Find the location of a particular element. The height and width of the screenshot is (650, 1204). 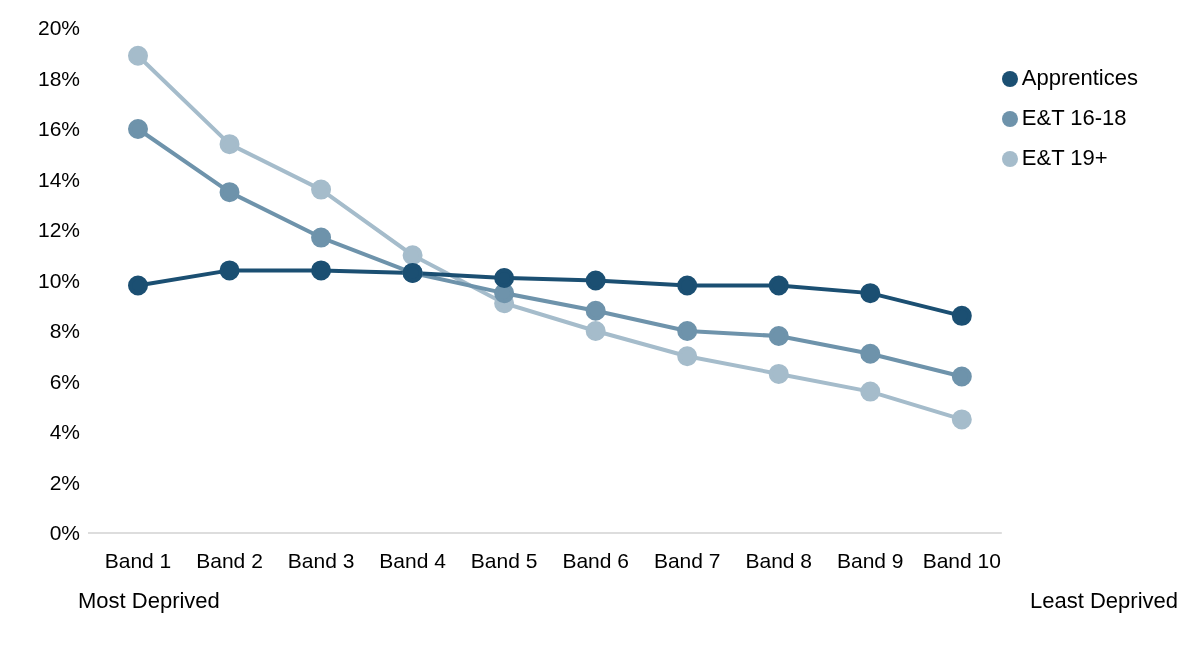

x-tick-label: Band 8 is located at coordinates (779, 560).